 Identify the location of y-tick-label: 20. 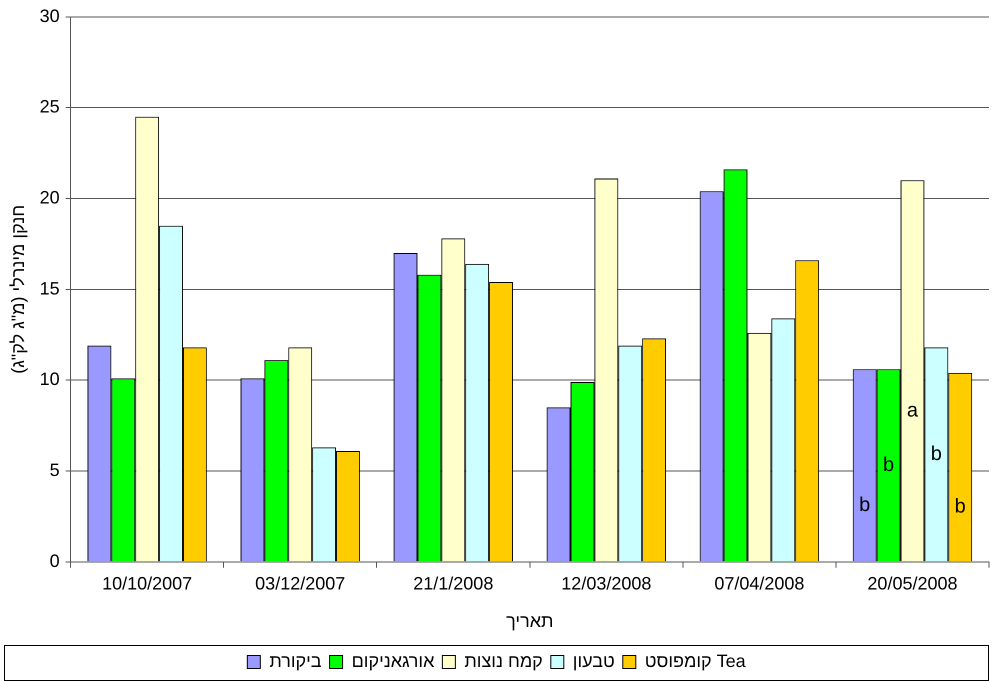
(50, 197).